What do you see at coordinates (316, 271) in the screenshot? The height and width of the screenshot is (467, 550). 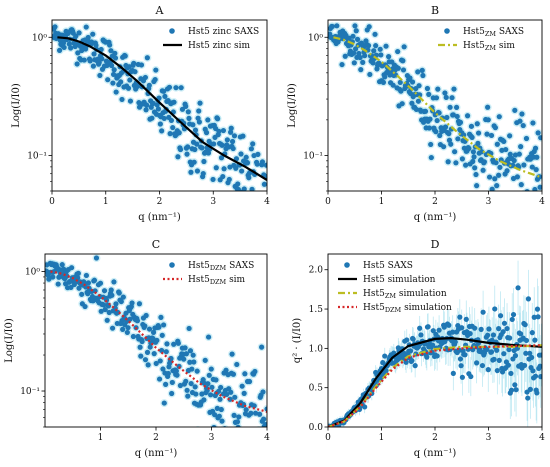 I see `y-tick-label: 2.0` at bounding box center [316, 271].